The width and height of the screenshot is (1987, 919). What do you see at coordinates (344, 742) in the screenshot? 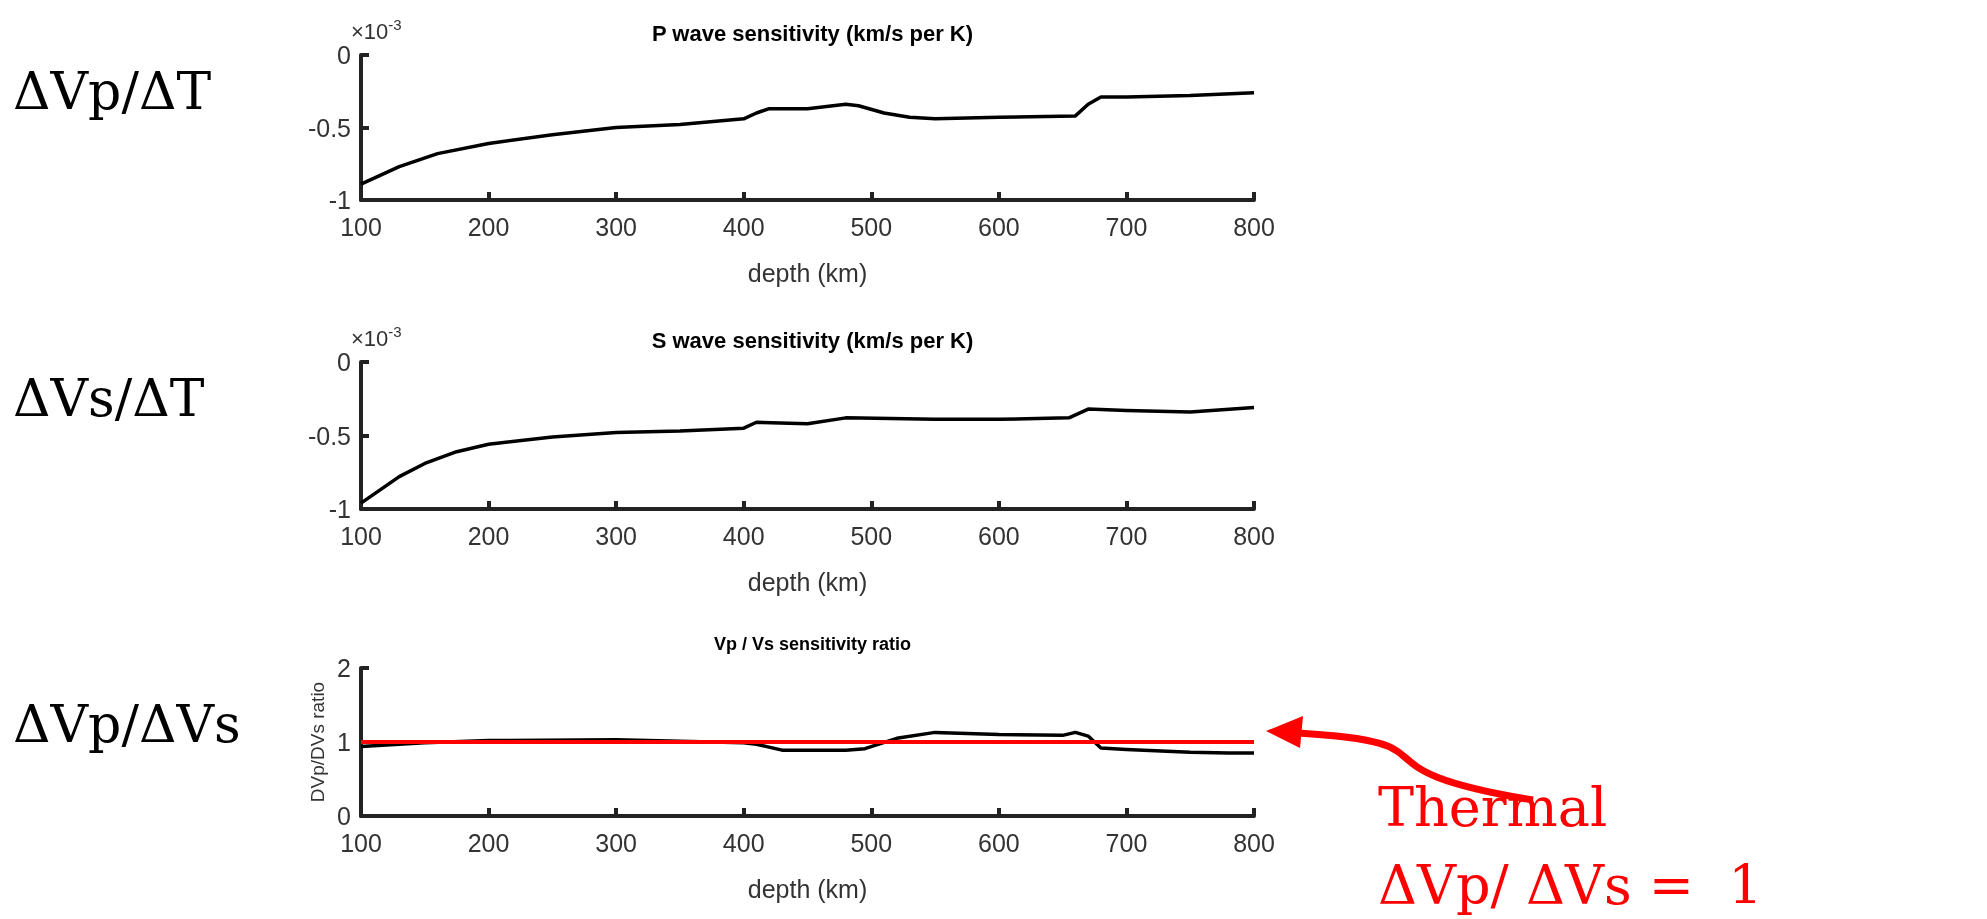
I see `y-tick-label: 1` at bounding box center [344, 742].